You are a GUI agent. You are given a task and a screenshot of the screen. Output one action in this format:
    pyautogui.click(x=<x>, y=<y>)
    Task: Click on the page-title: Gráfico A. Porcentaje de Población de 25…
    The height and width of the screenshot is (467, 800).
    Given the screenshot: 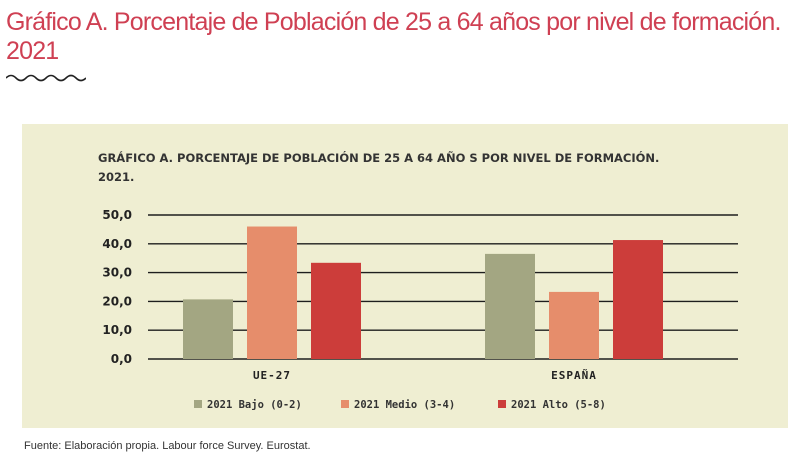 What is the action you would take?
    pyautogui.click(x=393, y=36)
    